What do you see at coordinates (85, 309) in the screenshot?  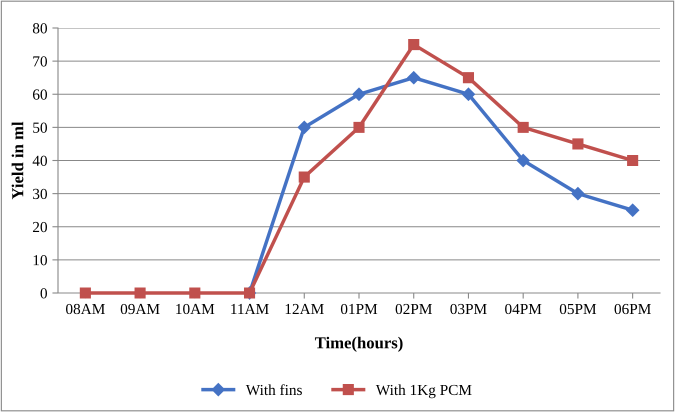 I see `x-tick-label: 08AM` at bounding box center [85, 309].